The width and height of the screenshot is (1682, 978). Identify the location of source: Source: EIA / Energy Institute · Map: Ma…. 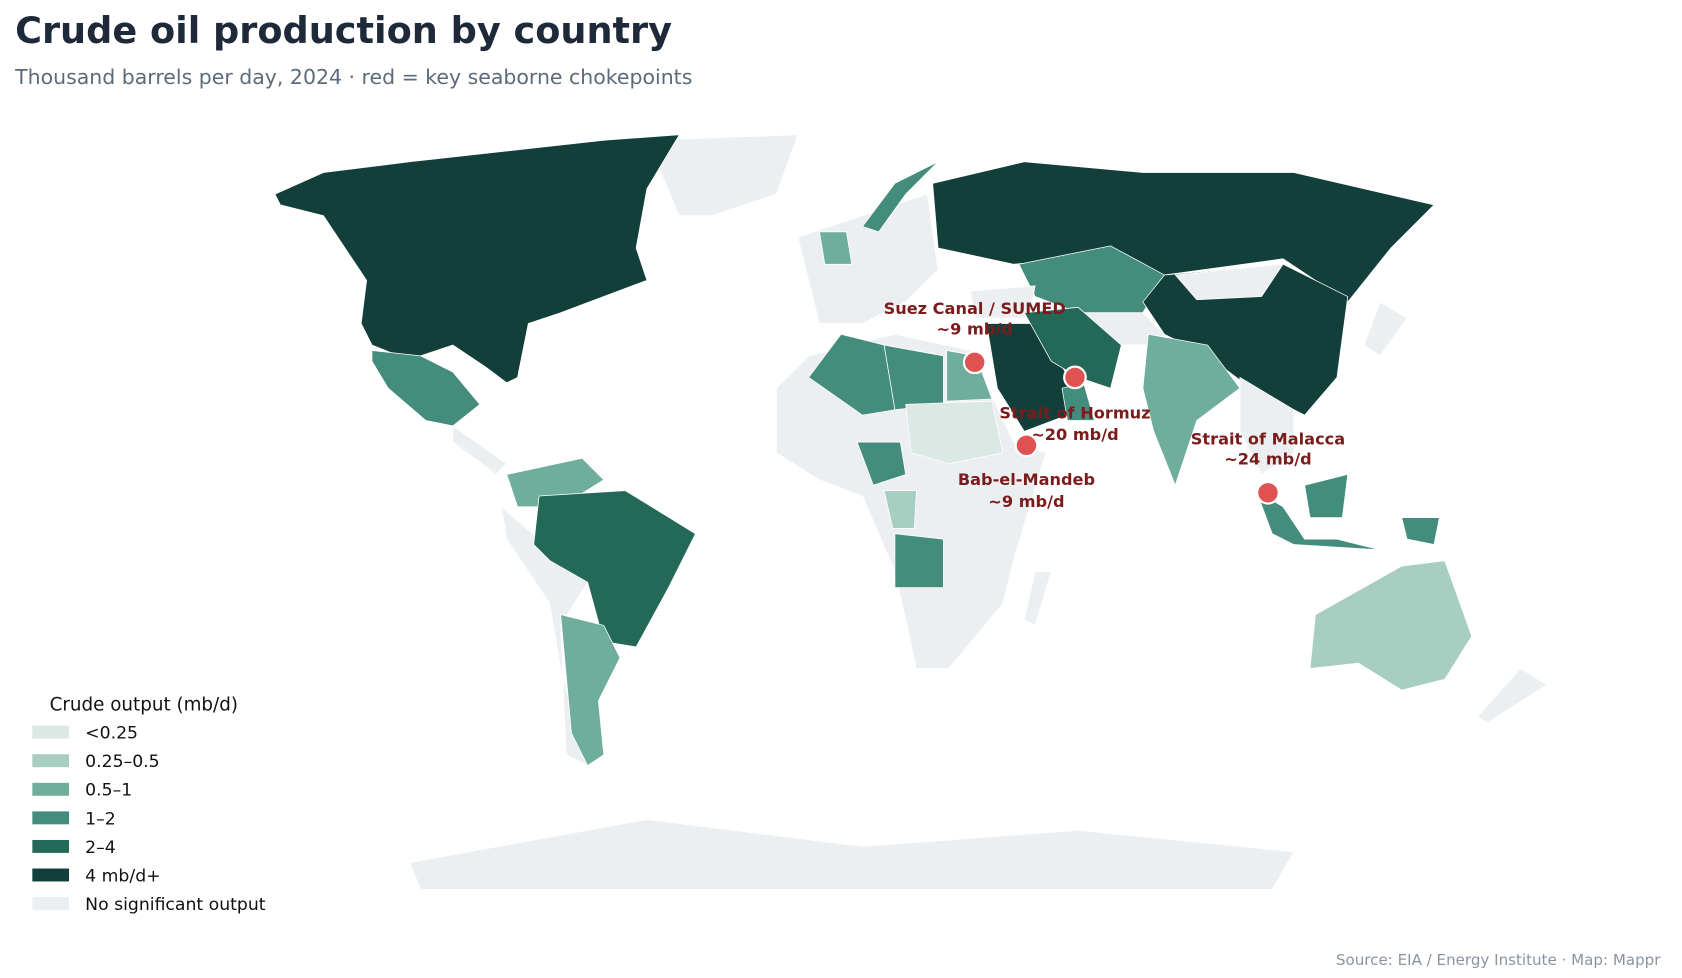
(1498, 960).